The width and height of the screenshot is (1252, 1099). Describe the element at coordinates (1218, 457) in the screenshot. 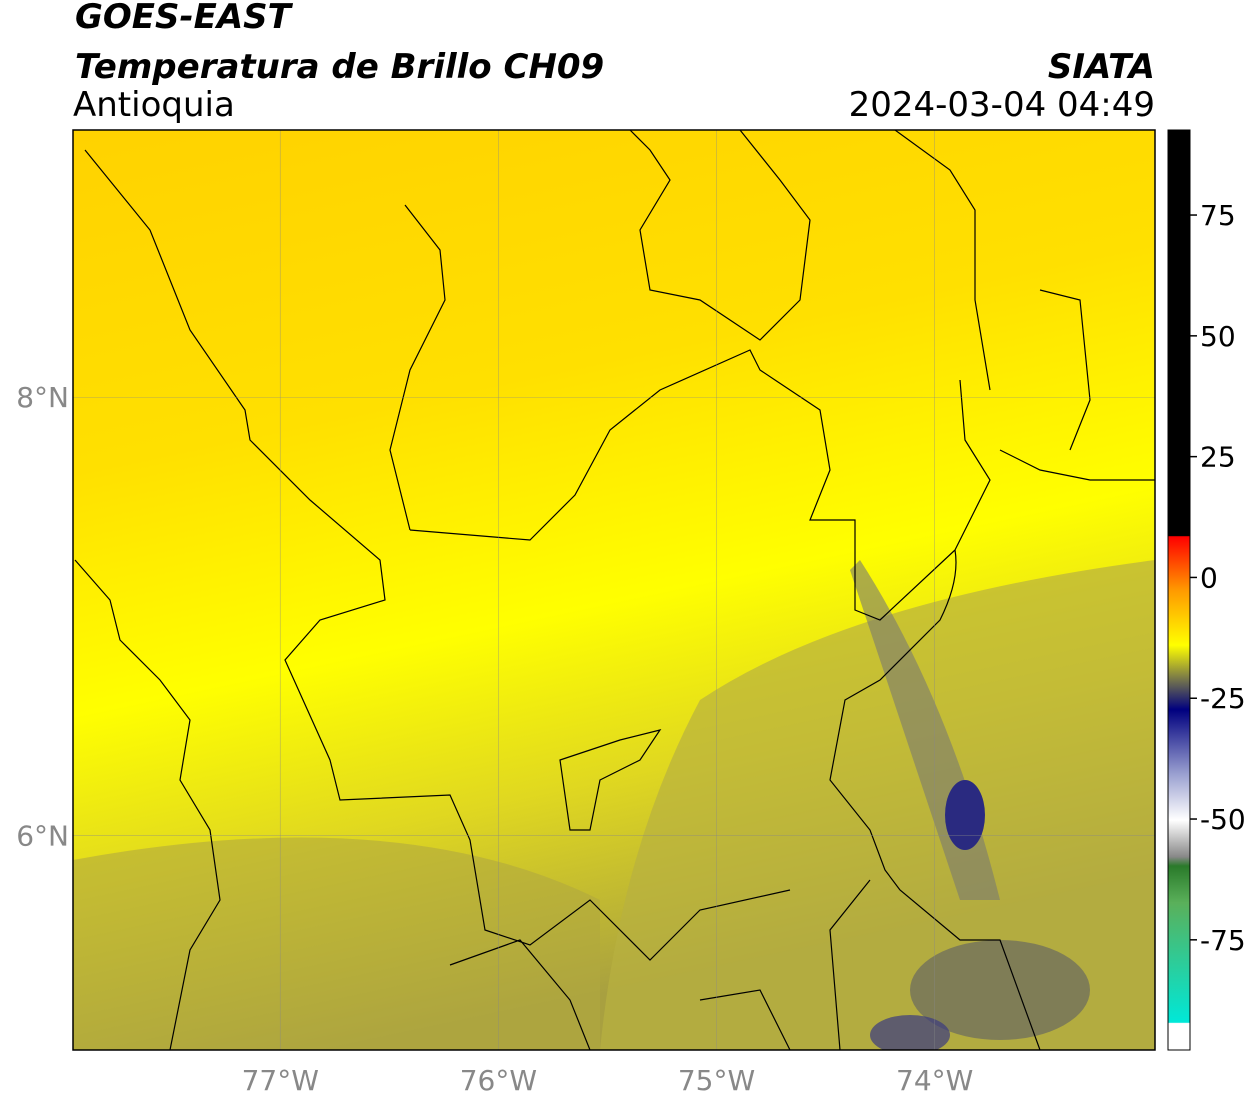

I see `colorbar-tick-label: 25` at that location.